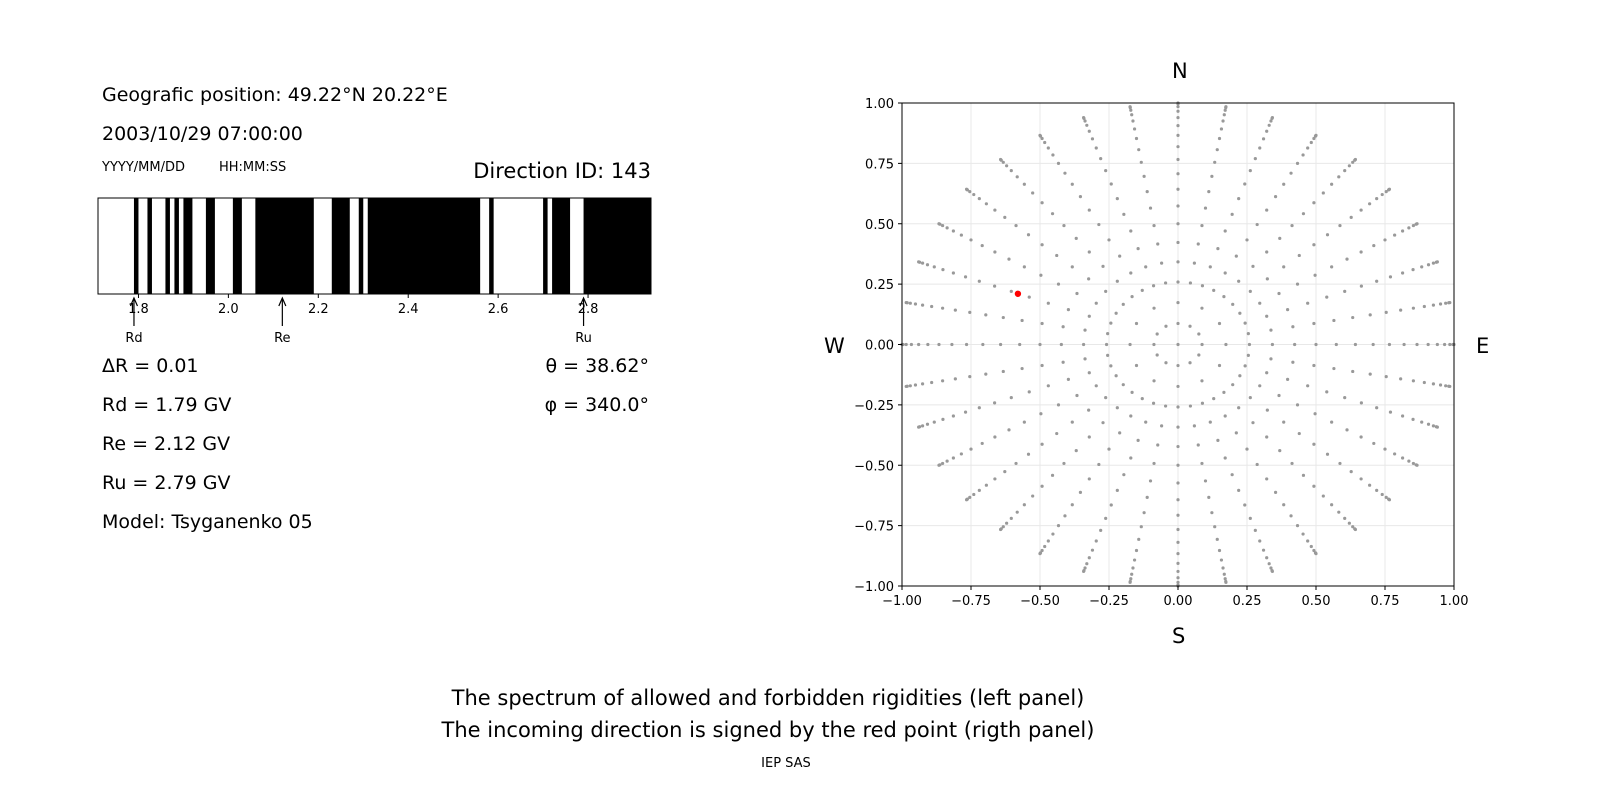 The image size is (1600, 800). I want to click on ru-value: Ru = 2.79 GV, so click(166, 483).